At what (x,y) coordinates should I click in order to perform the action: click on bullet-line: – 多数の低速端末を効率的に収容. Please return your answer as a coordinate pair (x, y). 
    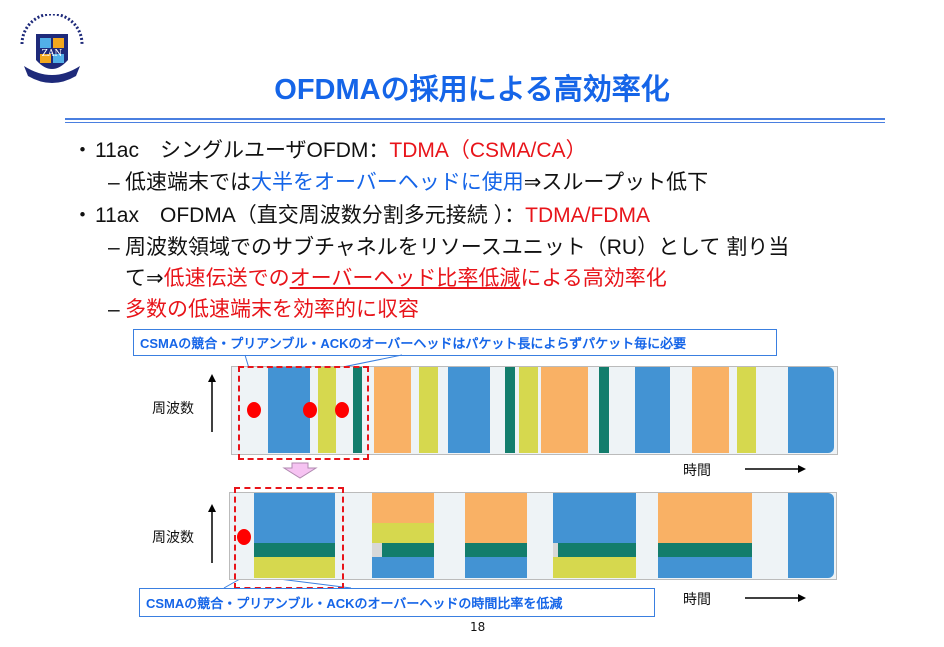
    Looking at the image, I should click on (263, 308).